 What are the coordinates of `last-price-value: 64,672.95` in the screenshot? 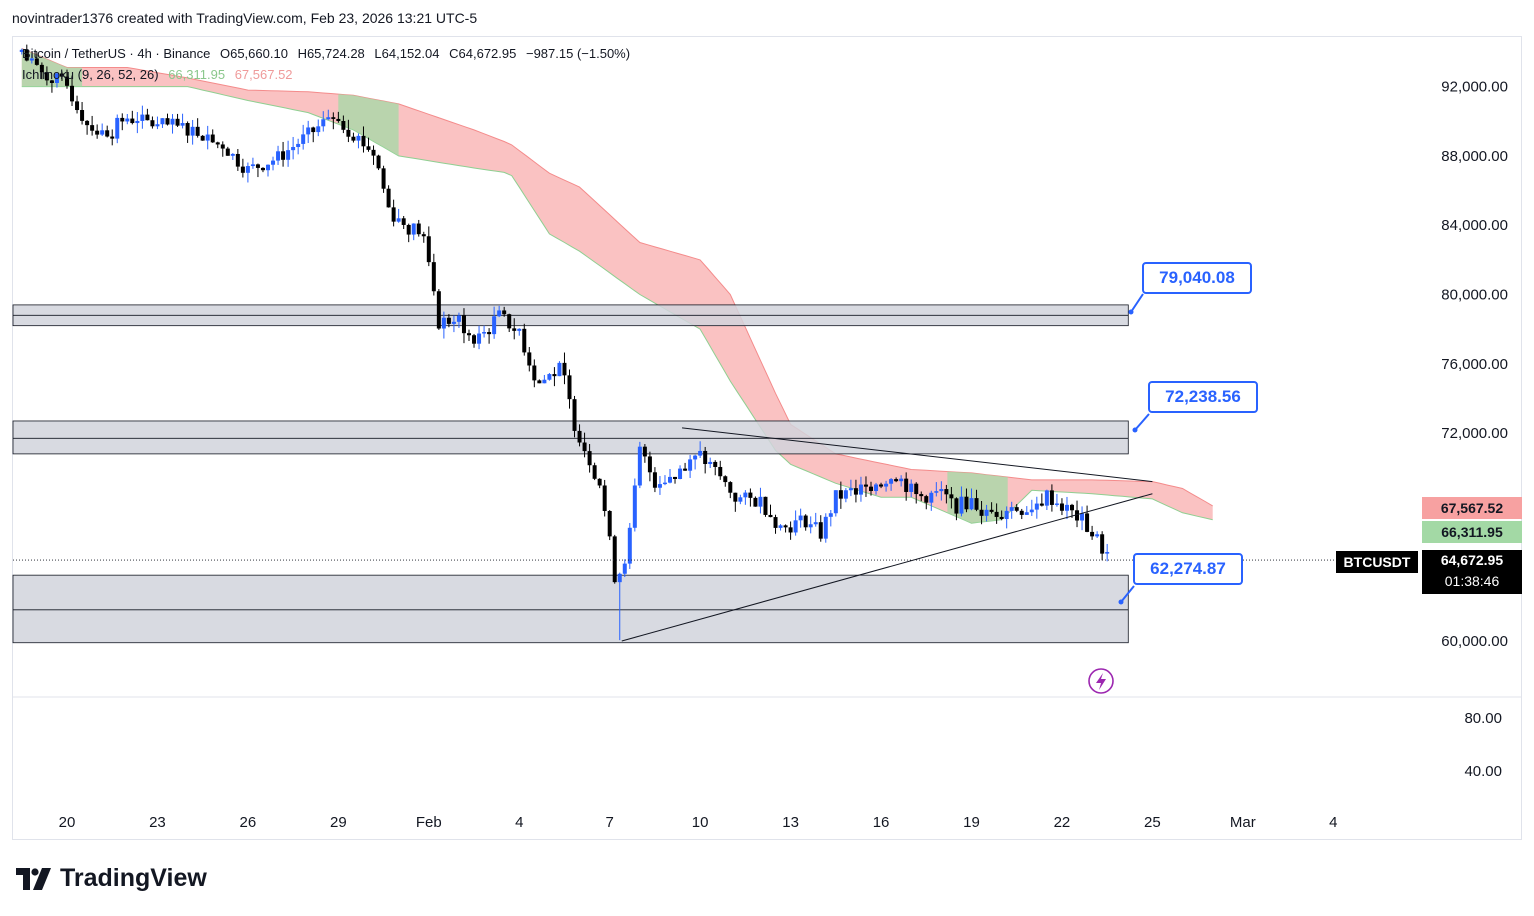 It's located at (1472, 560).